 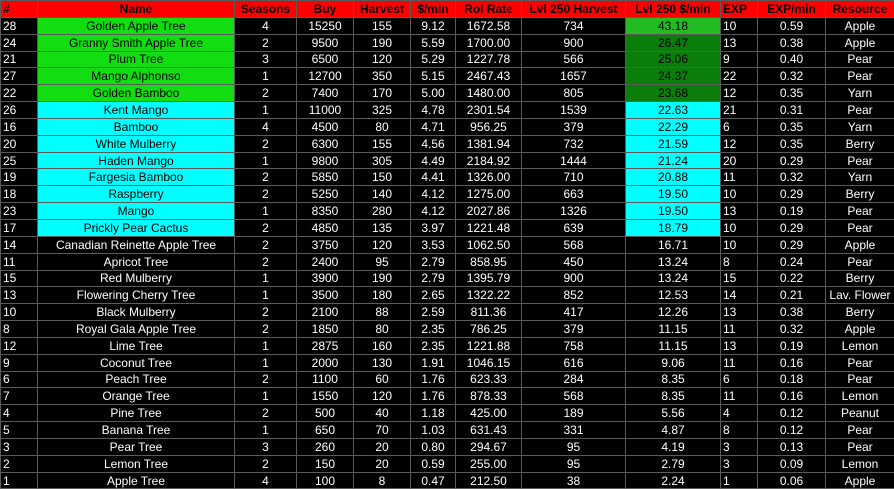 What do you see at coordinates (488, 42) in the screenshot?
I see `table-cell: 1700.00` at bounding box center [488, 42].